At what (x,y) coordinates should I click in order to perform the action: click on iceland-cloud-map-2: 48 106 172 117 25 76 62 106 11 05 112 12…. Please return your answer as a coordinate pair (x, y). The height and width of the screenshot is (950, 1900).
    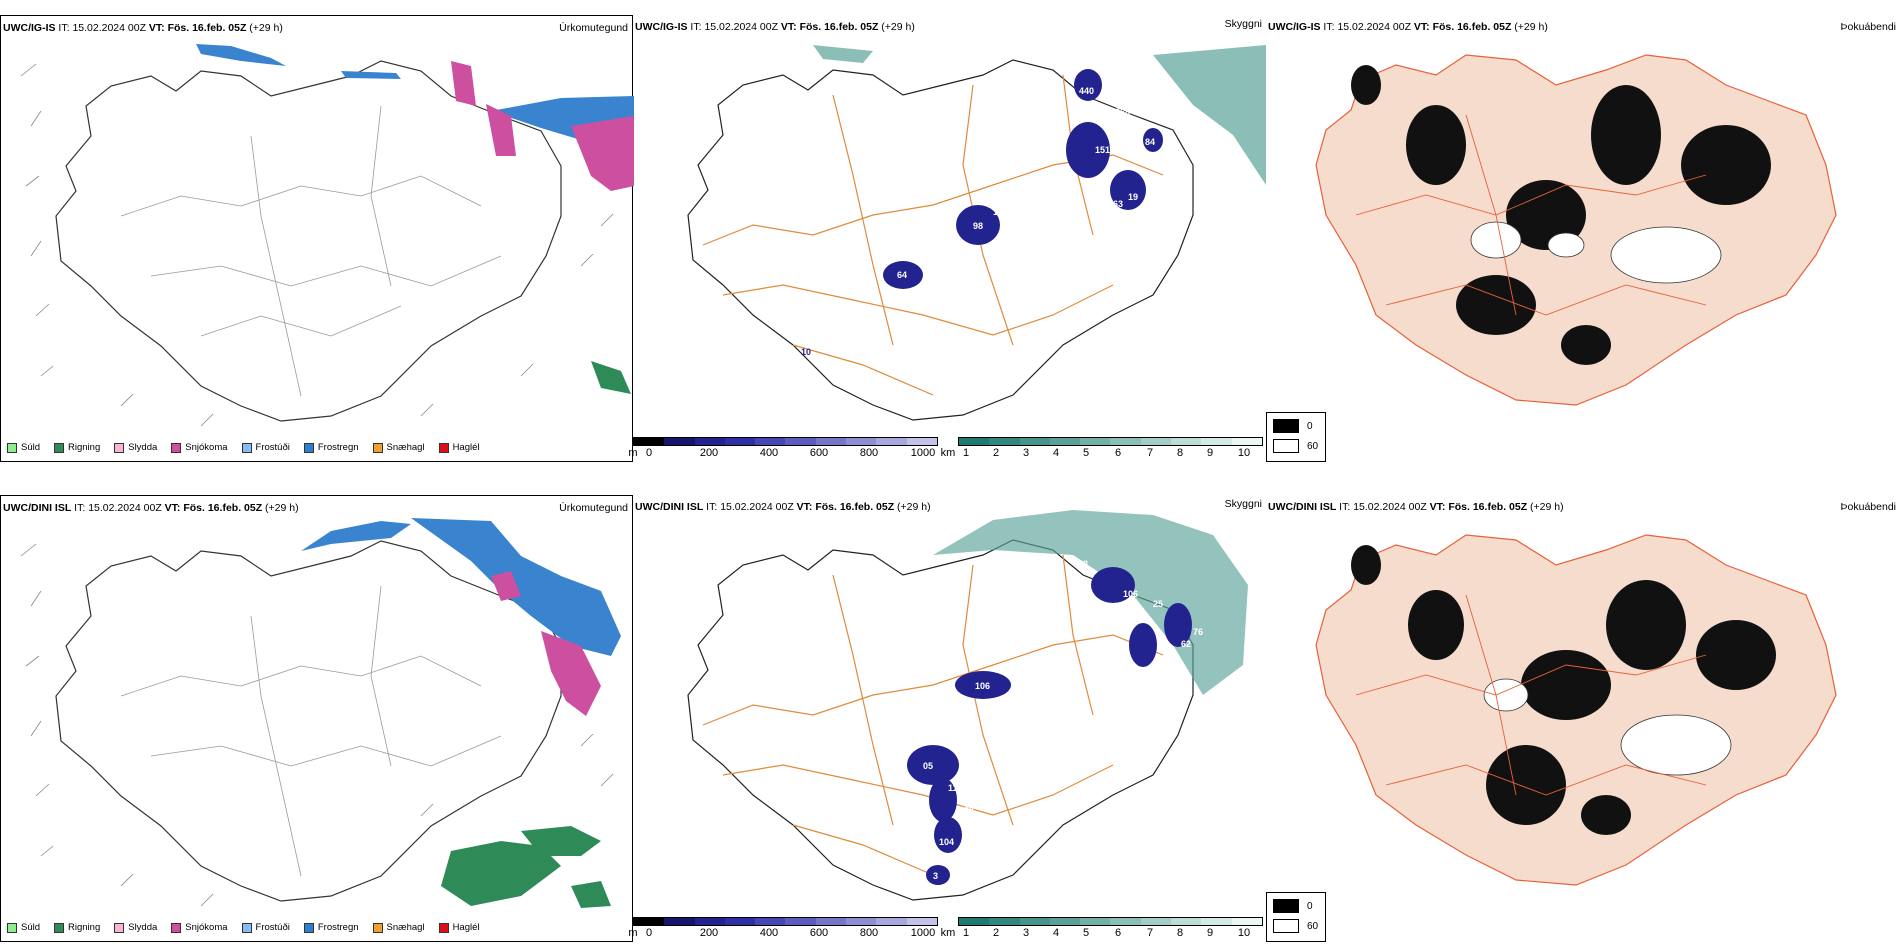
    Looking at the image, I should click on (967, 705).